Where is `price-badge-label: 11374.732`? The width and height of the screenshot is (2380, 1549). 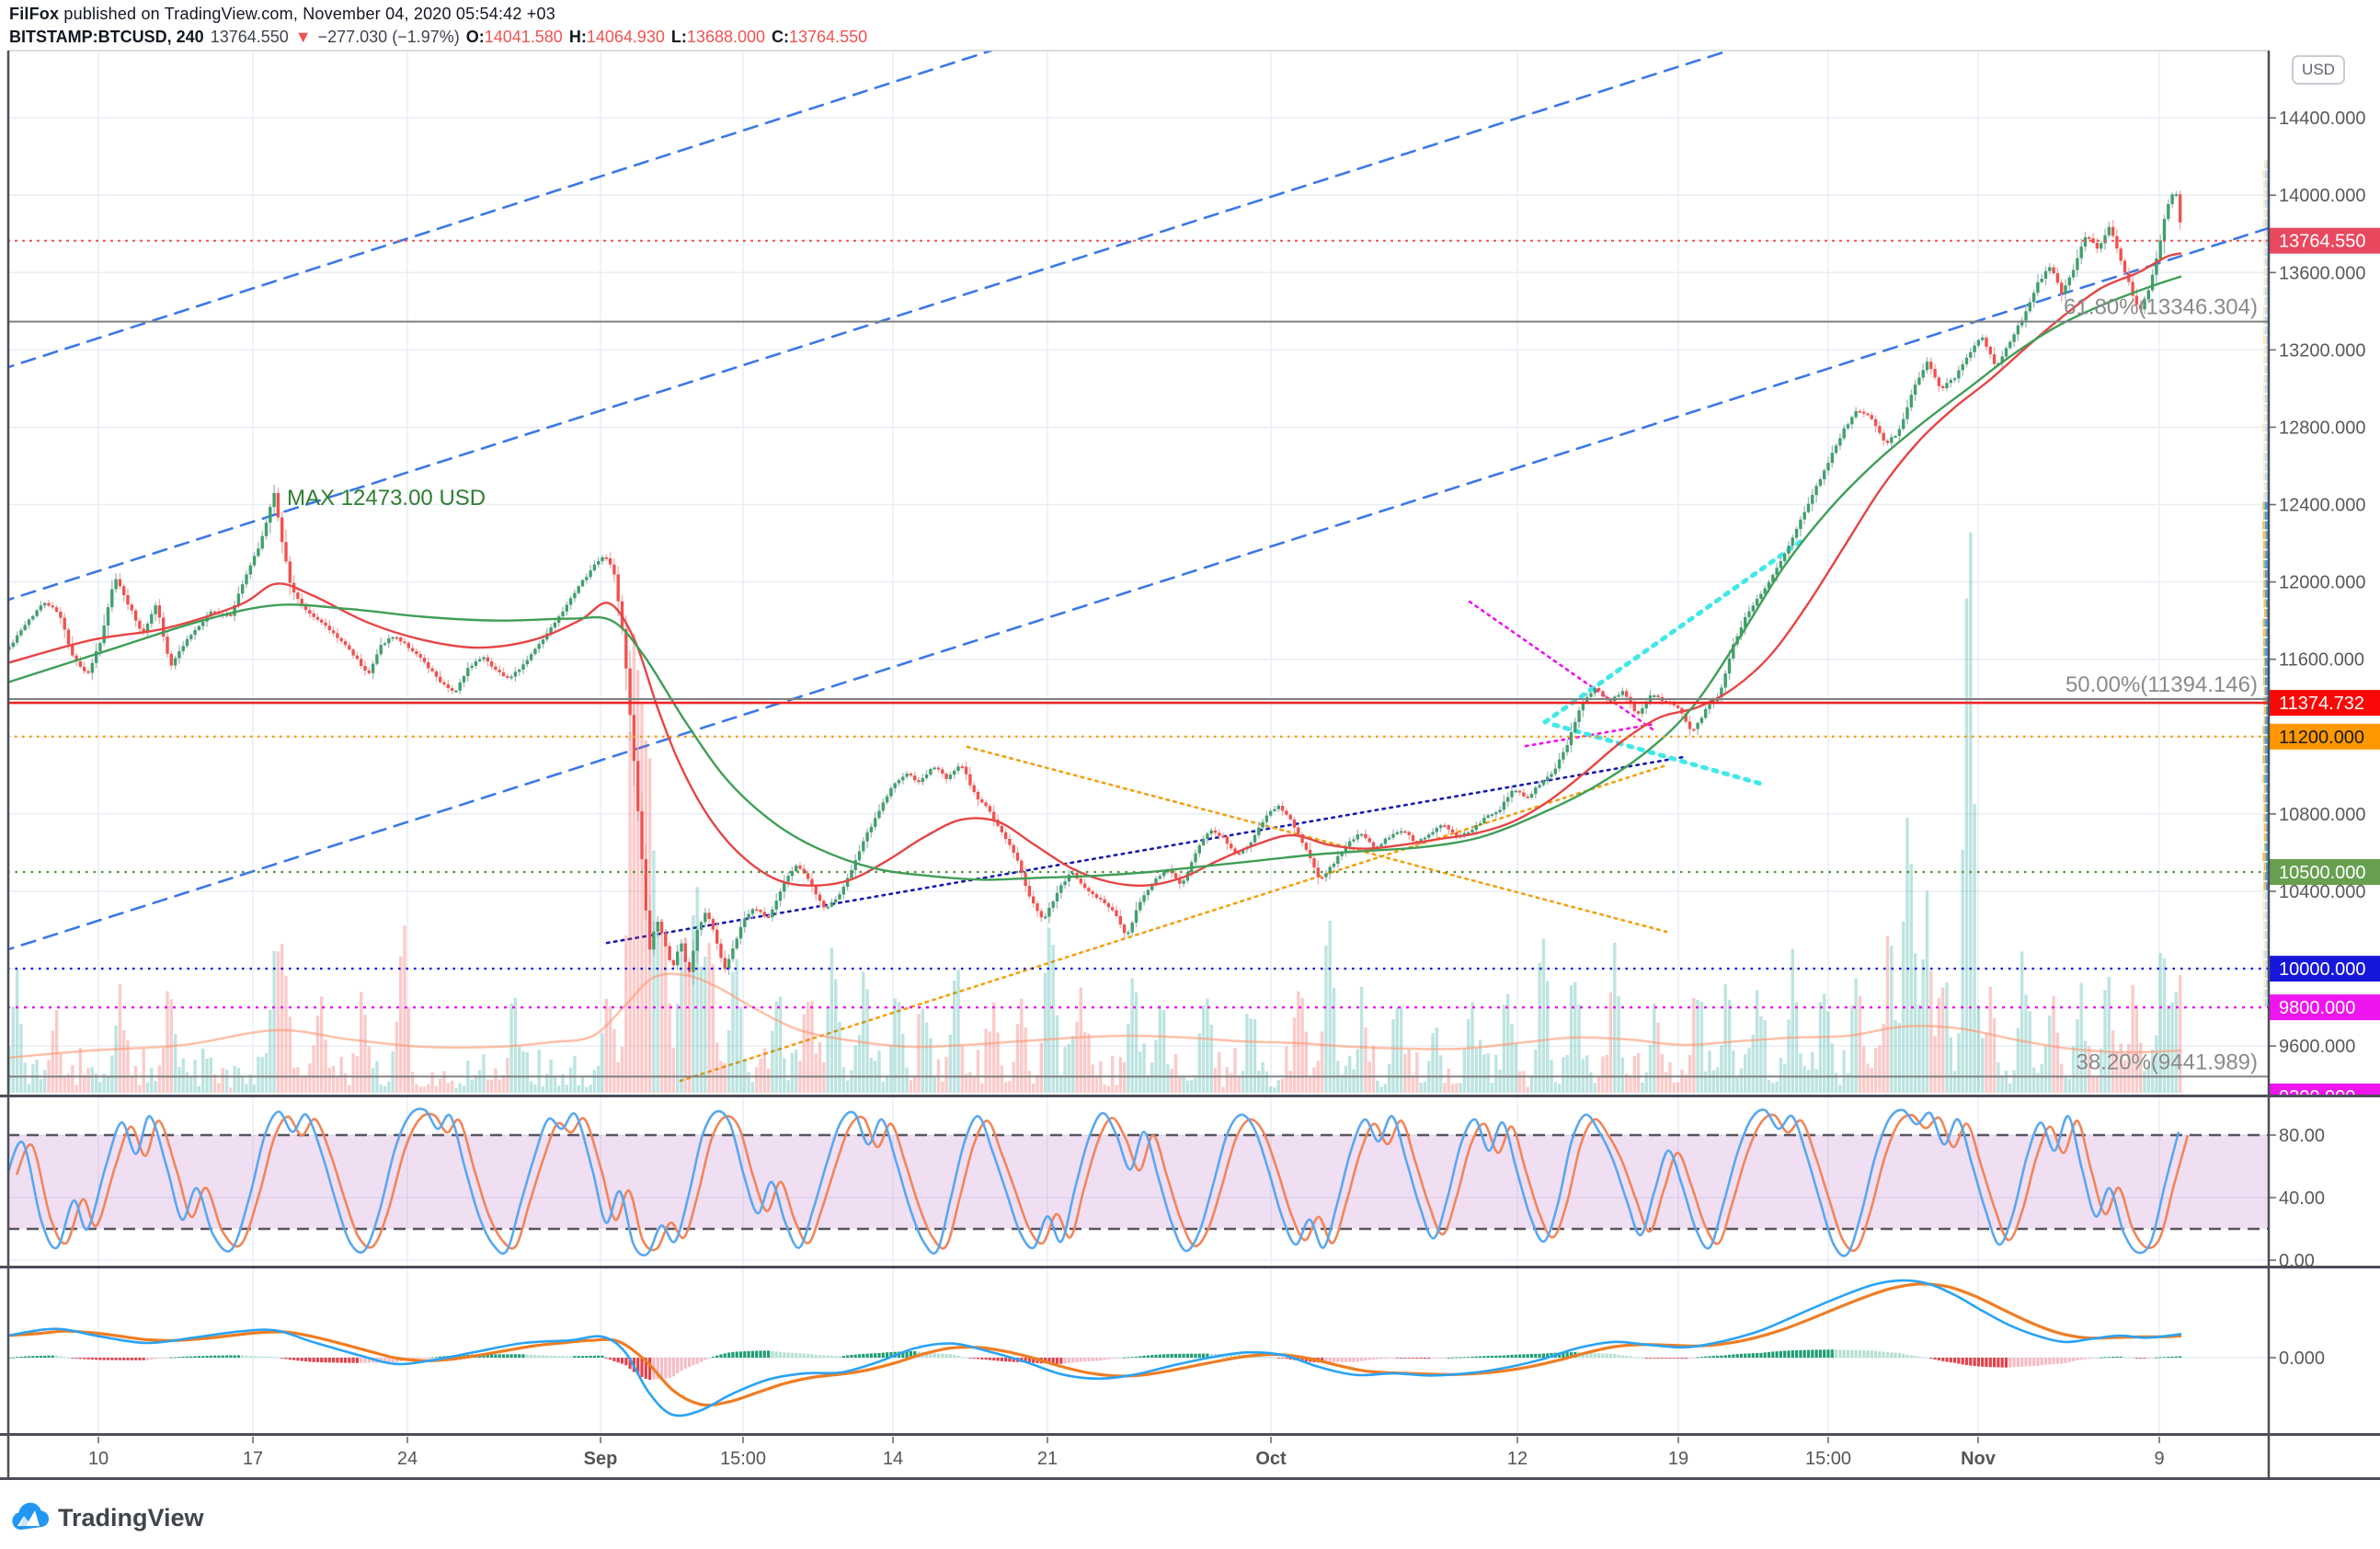
price-badge-label: 11374.732 is located at coordinates (2321, 704).